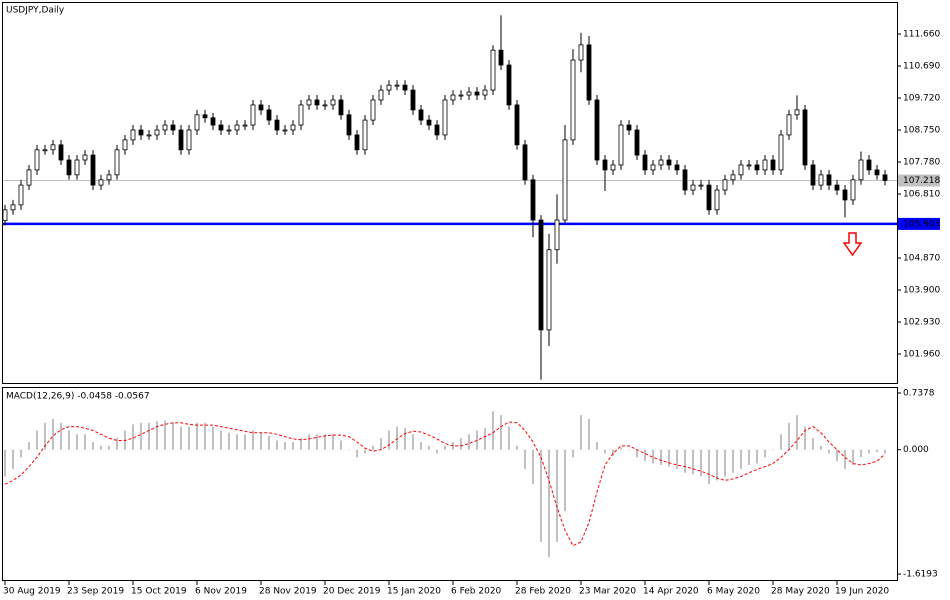  Describe the element at coordinates (733, 592) in the screenshot. I see `x-tick-label: 6 May 2020` at that location.